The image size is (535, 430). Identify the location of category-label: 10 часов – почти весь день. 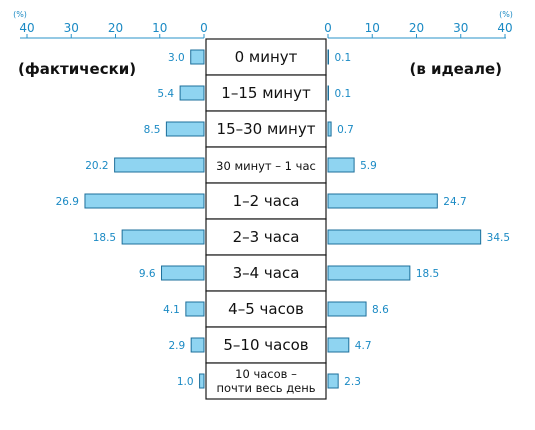
(265, 381).